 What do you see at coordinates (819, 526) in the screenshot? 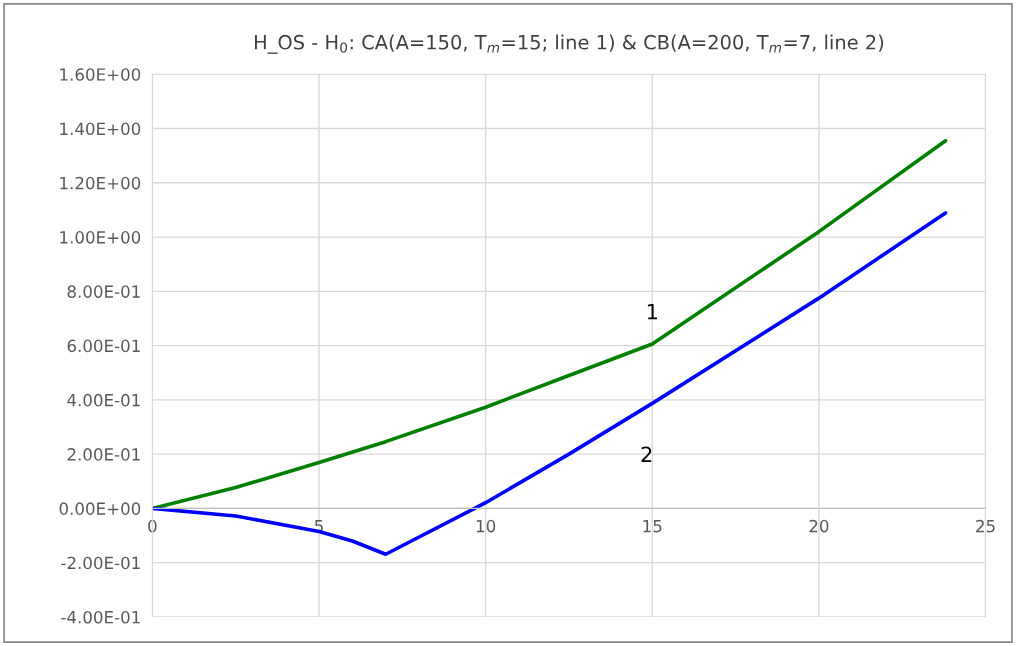
I see `x-tick-label: 20` at bounding box center [819, 526].